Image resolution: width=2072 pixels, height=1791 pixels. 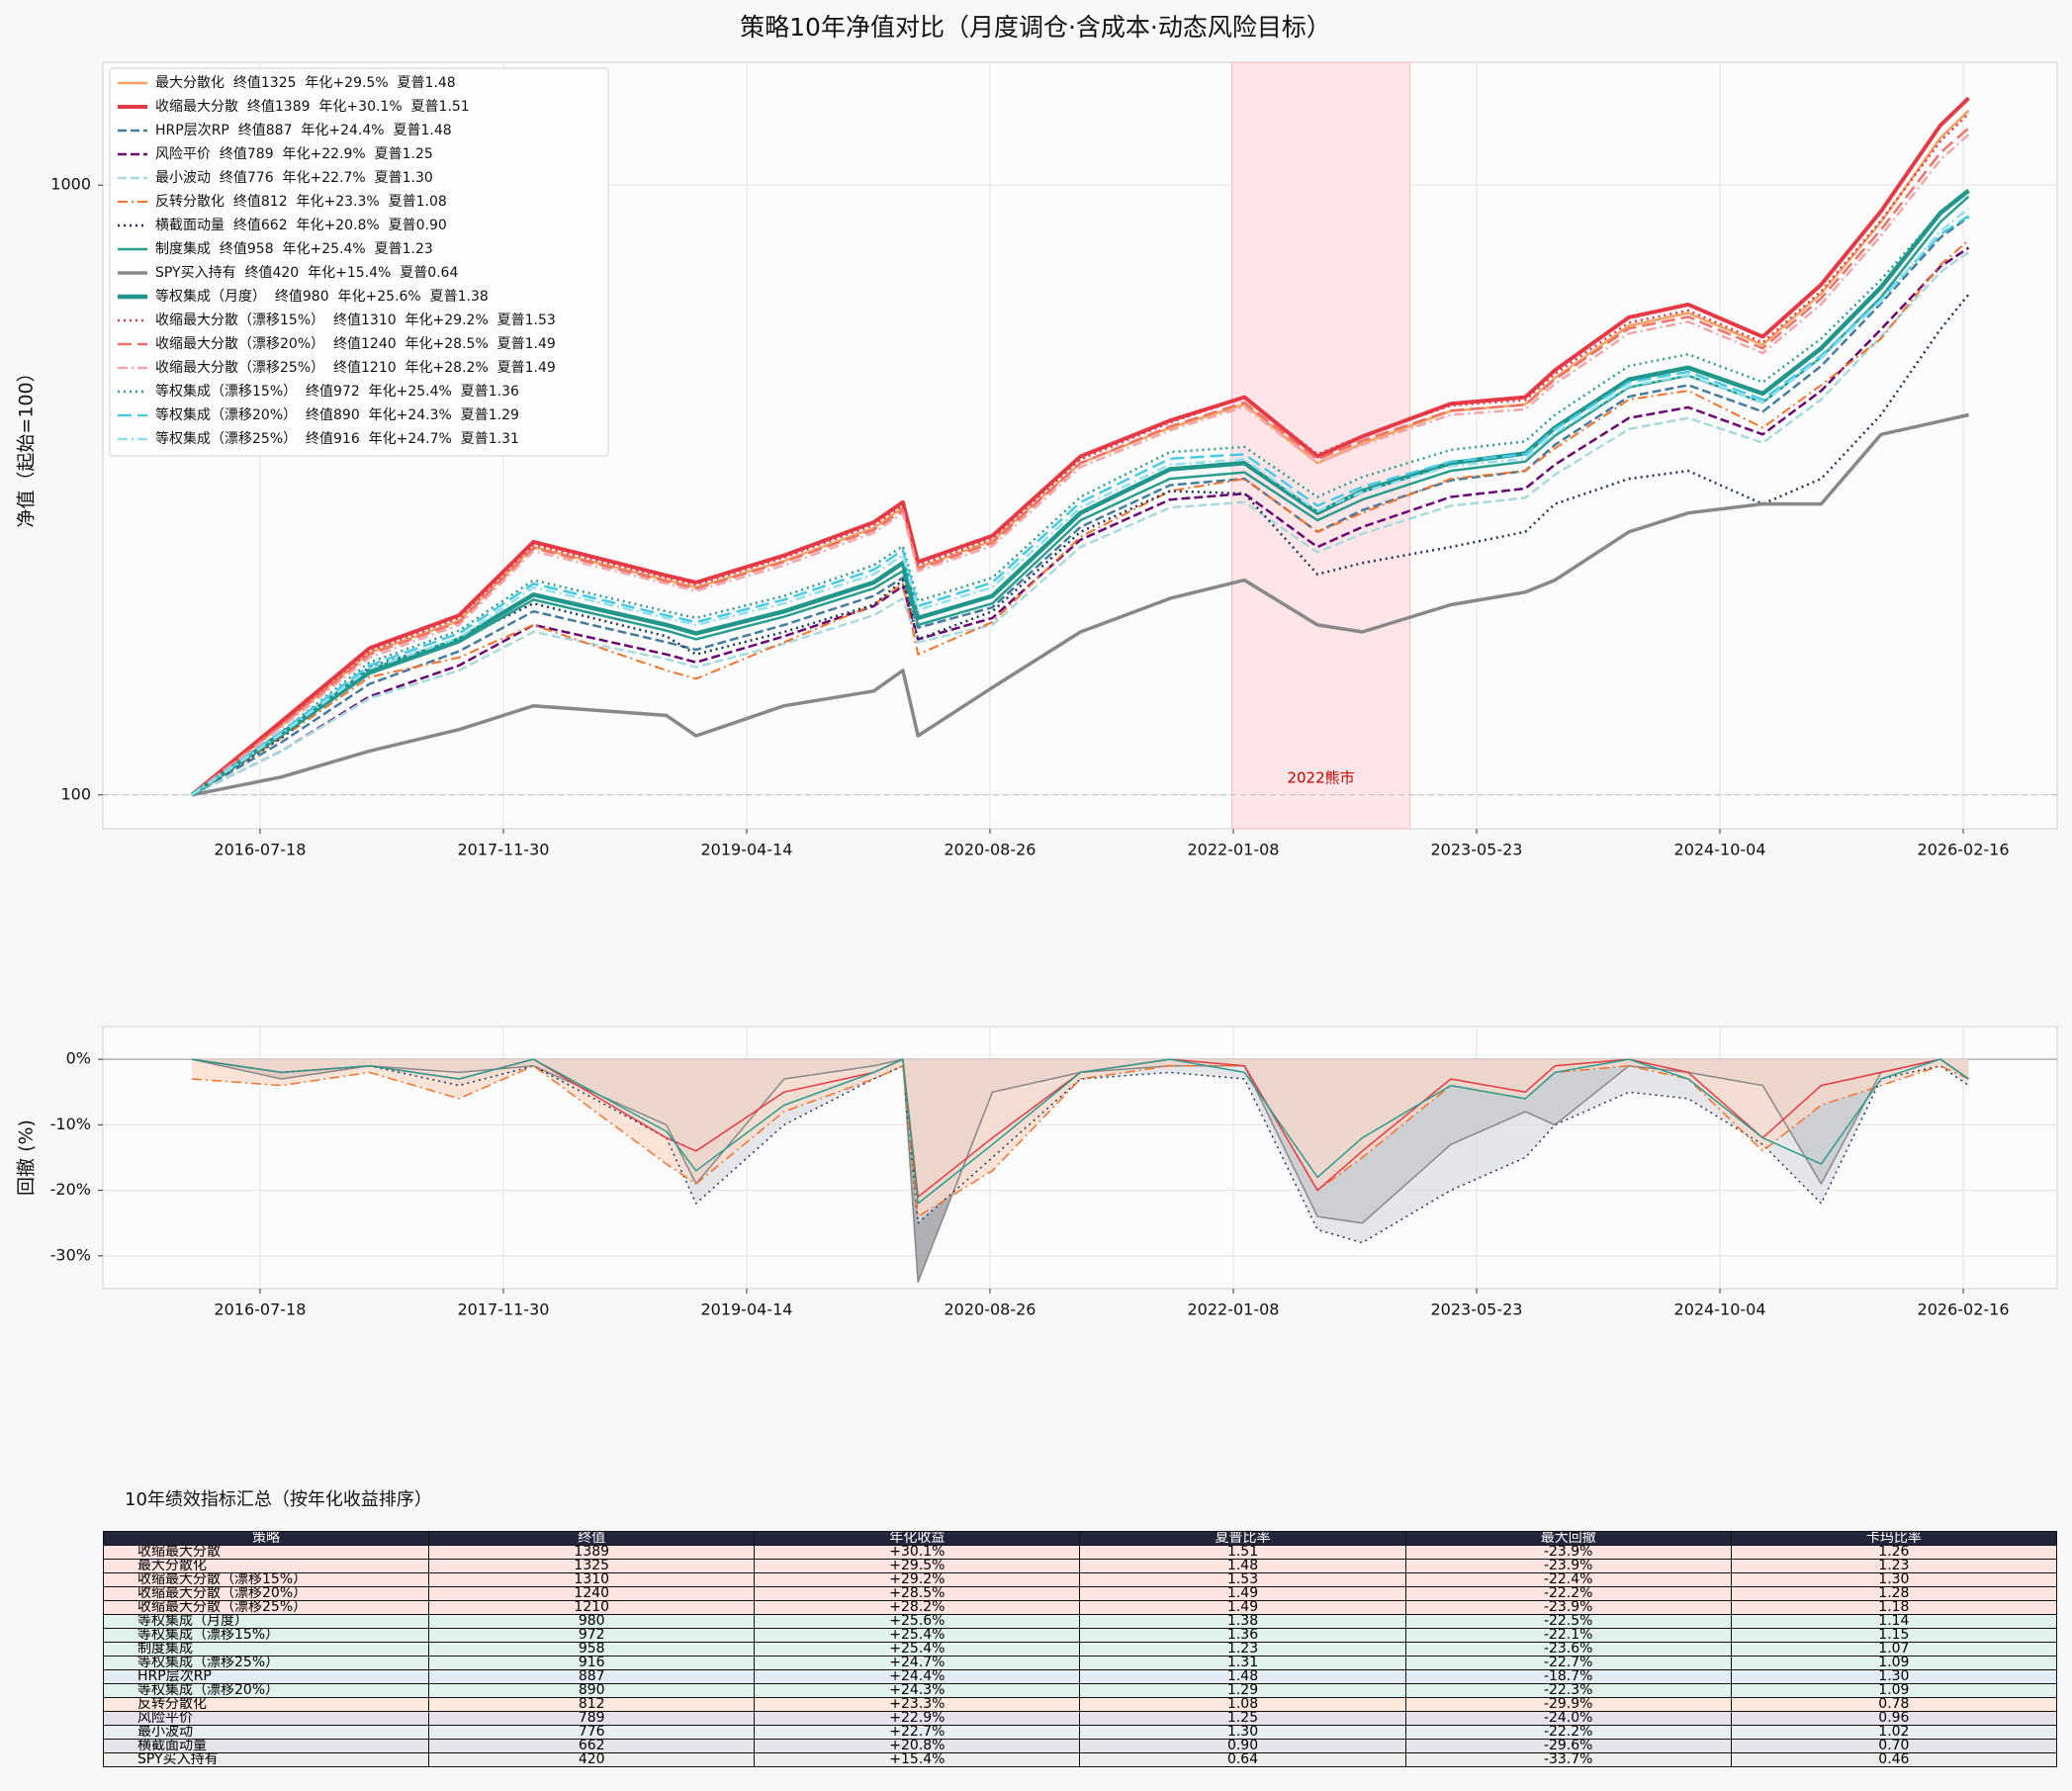 I want to click on legend-label: 等权集成（漂移15%） 终值972 年化+25.4% 夏普1.36, so click(x=337, y=392).